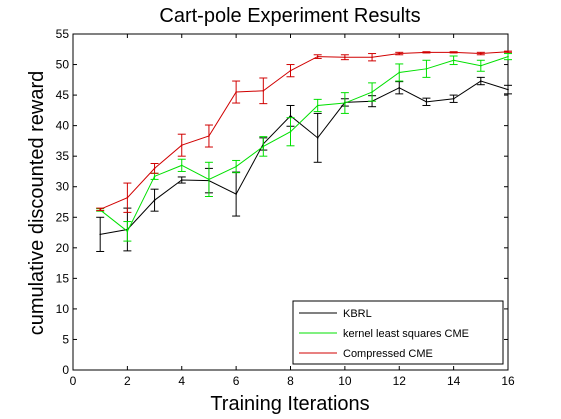 Image resolution: width=561 pixels, height=419 pixels. Describe the element at coordinates (63, 309) in the screenshot. I see `y-tick-label: 10` at that location.